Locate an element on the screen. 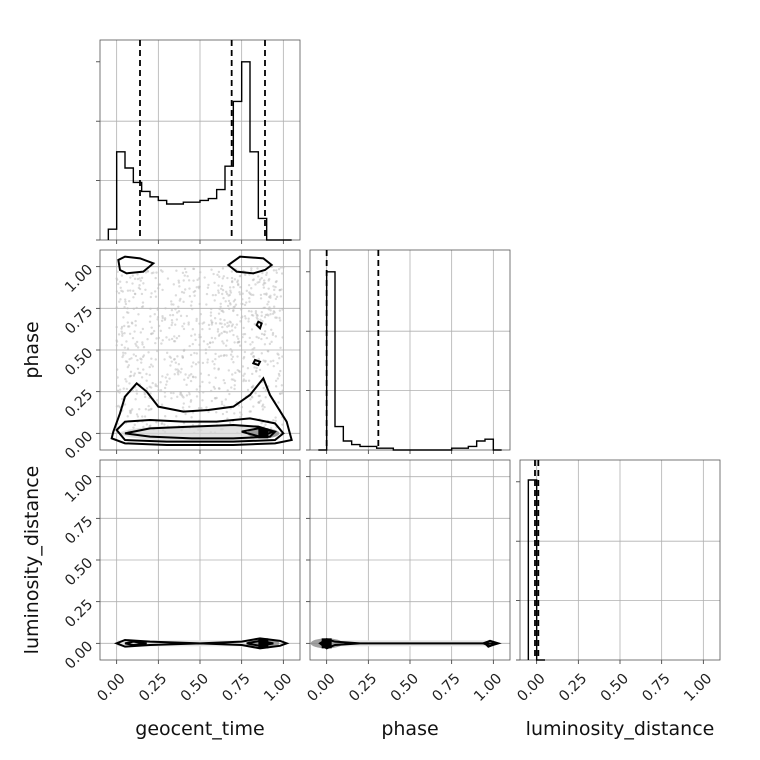 This screenshot has height=760, width=760. y-tick-label: 0.50 is located at coordinates (79, 572).